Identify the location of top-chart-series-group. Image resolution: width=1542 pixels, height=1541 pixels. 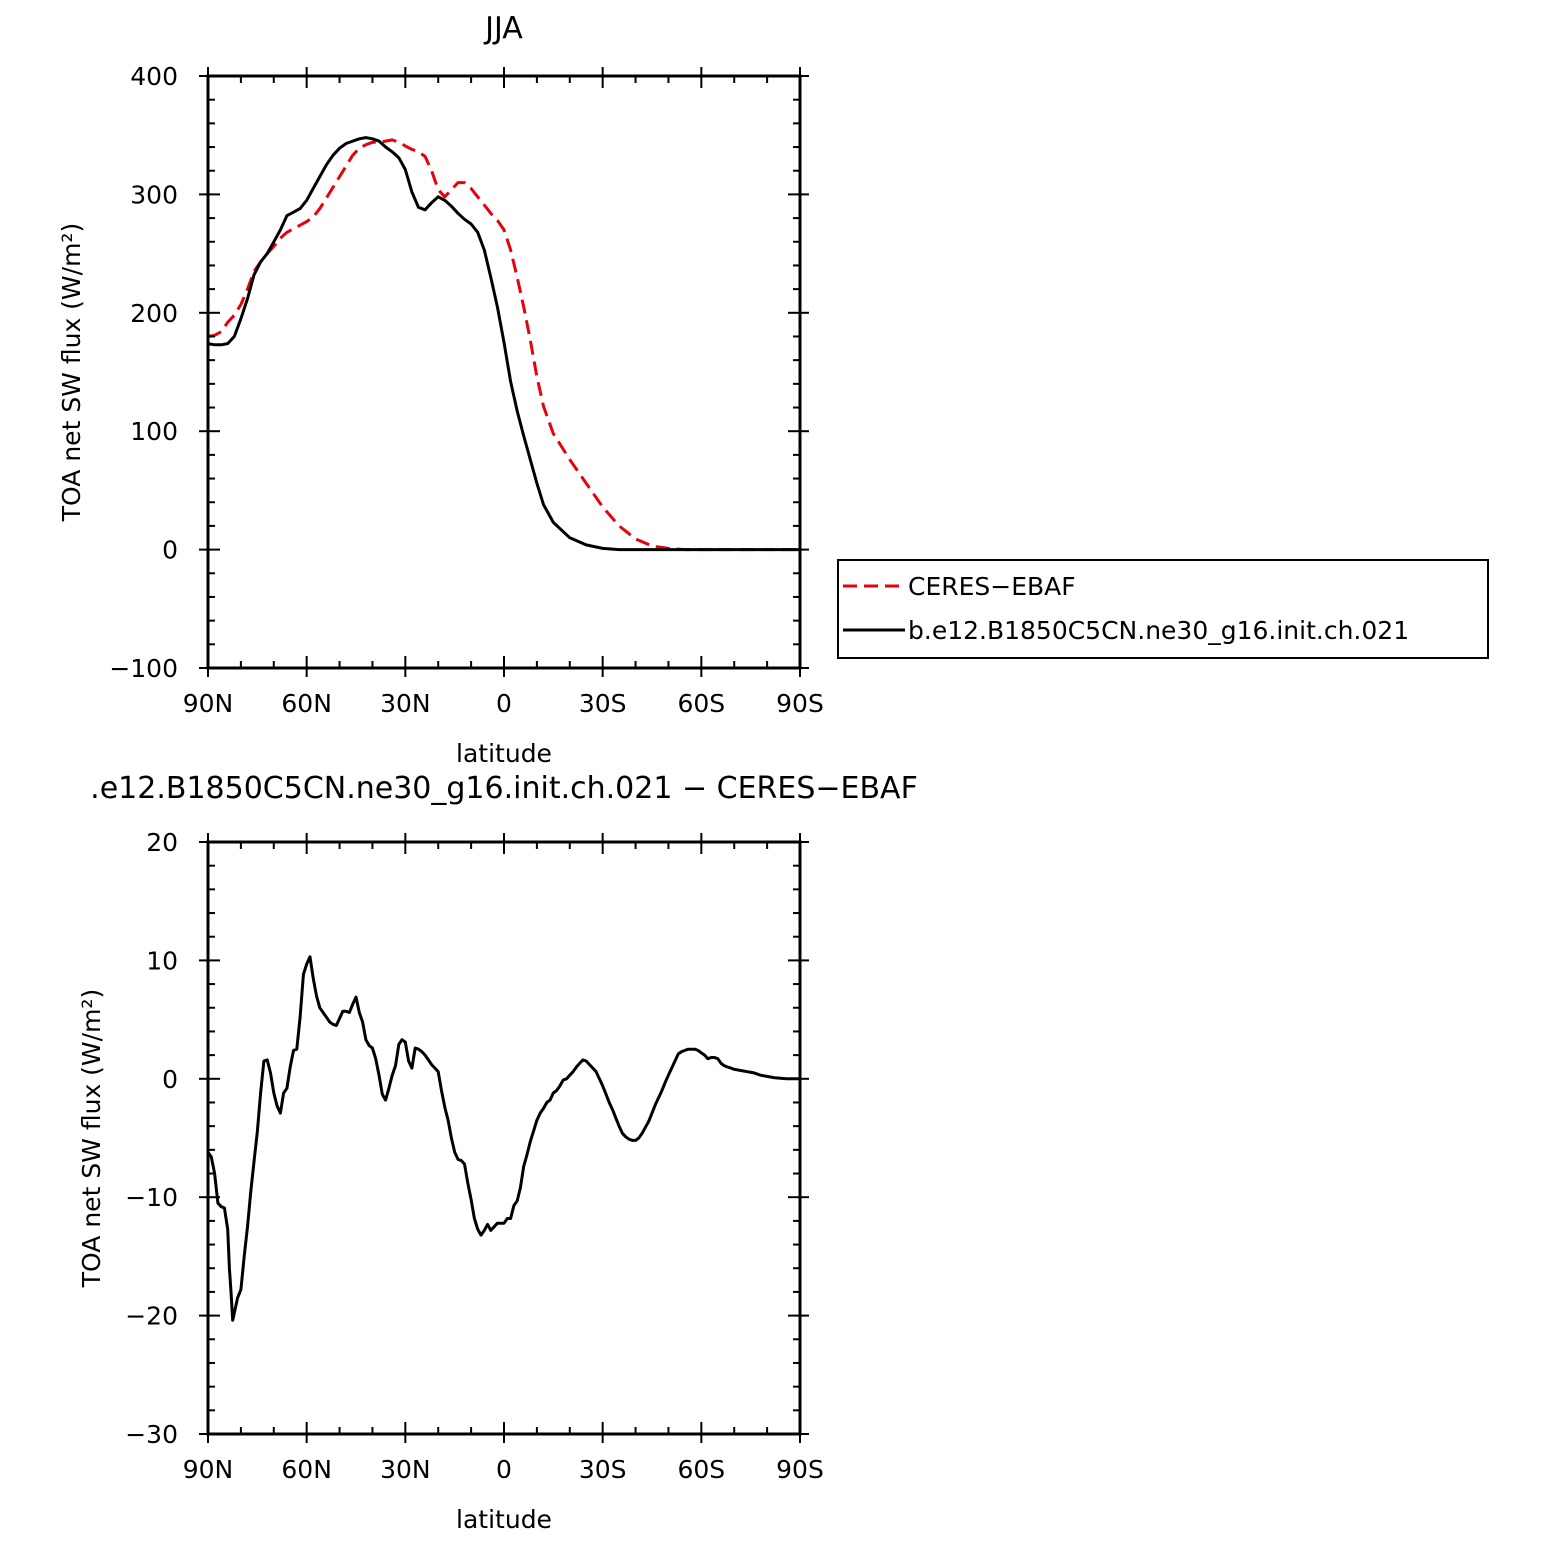
(503, 344).